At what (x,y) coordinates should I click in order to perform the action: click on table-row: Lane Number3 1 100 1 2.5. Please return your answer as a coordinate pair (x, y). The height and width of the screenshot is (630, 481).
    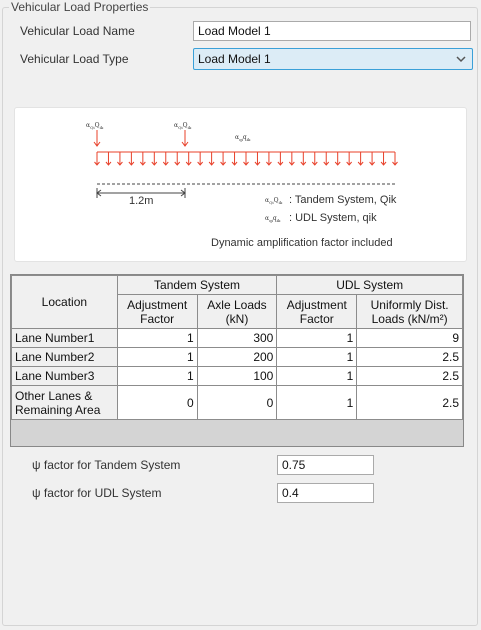
    Looking at the image, I should click on (237, 376).